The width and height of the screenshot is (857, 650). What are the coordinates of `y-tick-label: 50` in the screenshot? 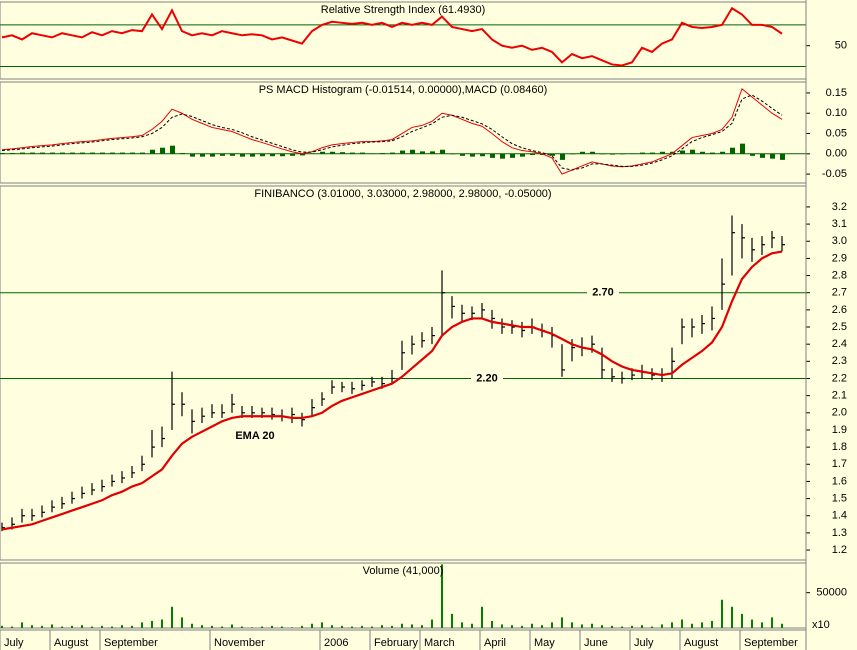 It's located at (841, 46).